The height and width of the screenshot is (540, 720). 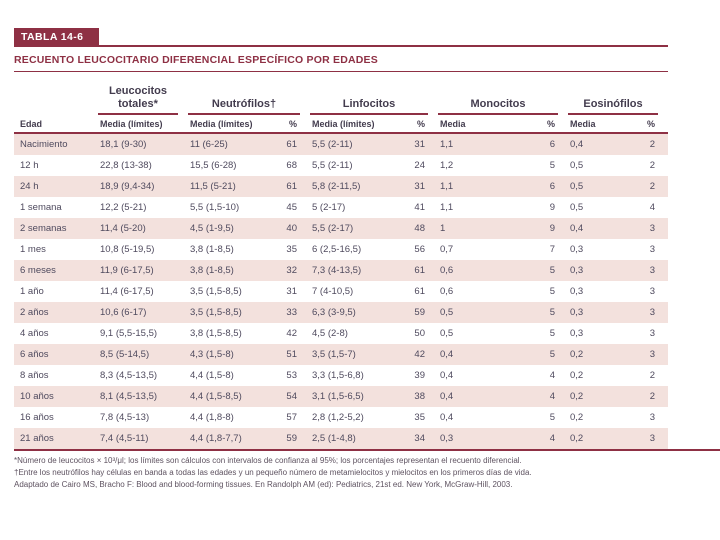 What do you see at coordinates (292, 124) in the screenshot?
I see `column-header-neu-pct: %` at bounding box center [292, 124].